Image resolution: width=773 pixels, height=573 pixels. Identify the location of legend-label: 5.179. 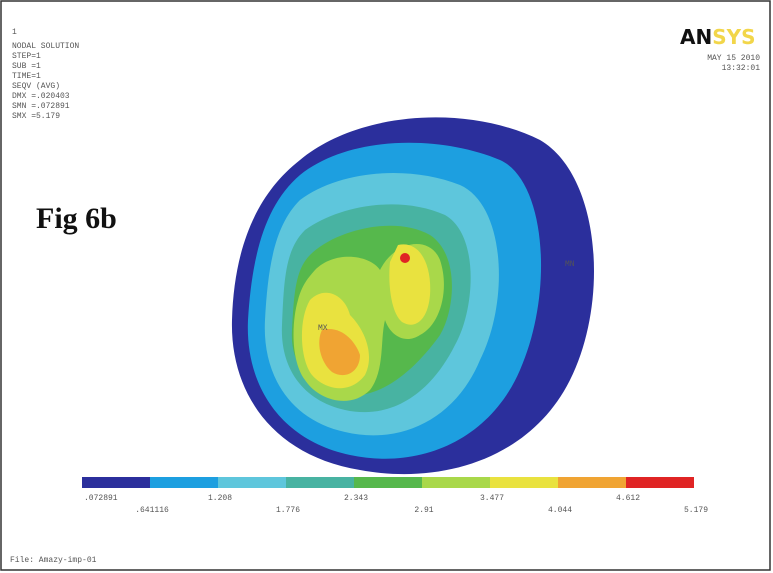
(696, 510).